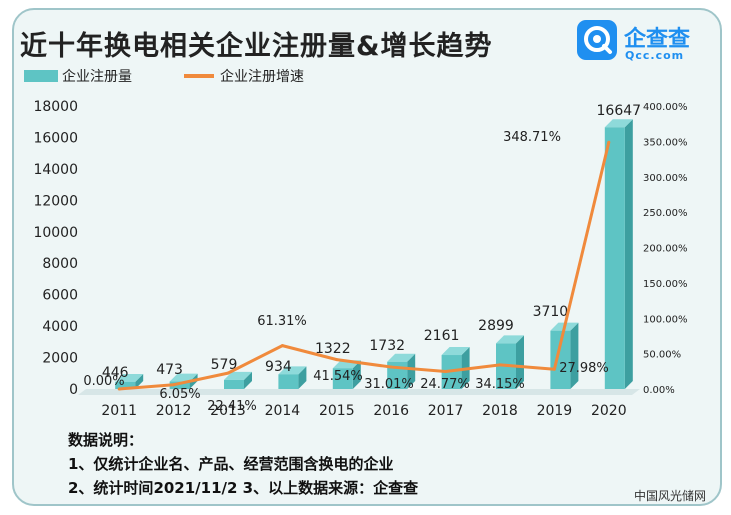 The height and width of the screenshot is (515, 731). I want to click on y-right-tick-label: 400.00%, so click(665, 107).